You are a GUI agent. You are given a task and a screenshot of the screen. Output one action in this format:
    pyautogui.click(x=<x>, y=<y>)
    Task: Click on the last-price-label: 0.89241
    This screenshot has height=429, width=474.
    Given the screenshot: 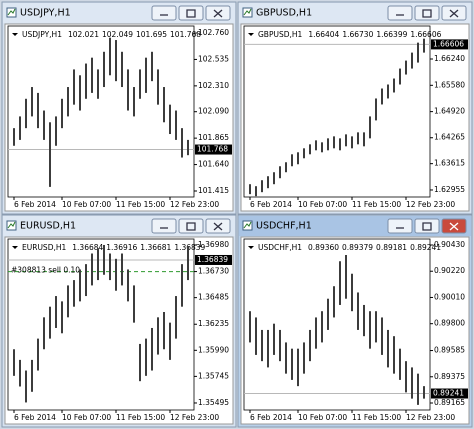 What is the action you would take?
    pyautogui.click(x=448, y=393)
    